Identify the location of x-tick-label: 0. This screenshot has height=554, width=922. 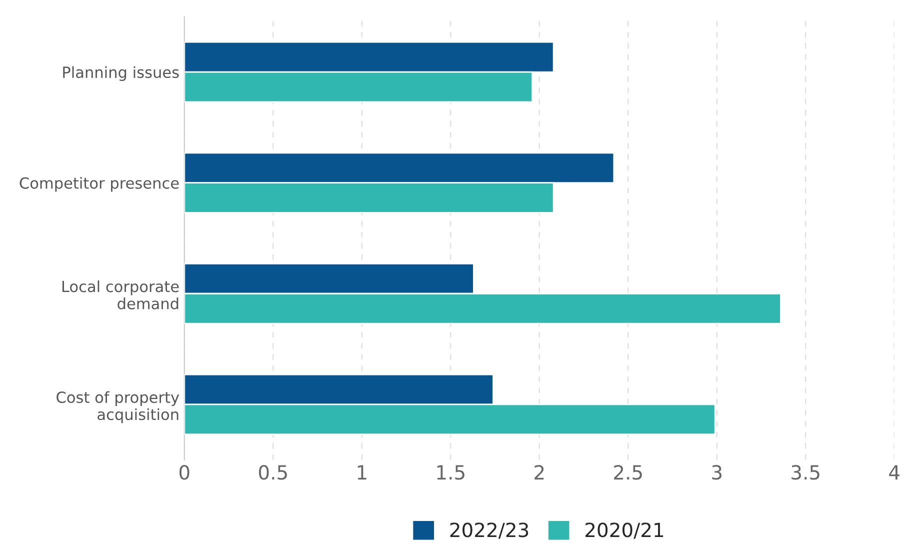
(184, 472).